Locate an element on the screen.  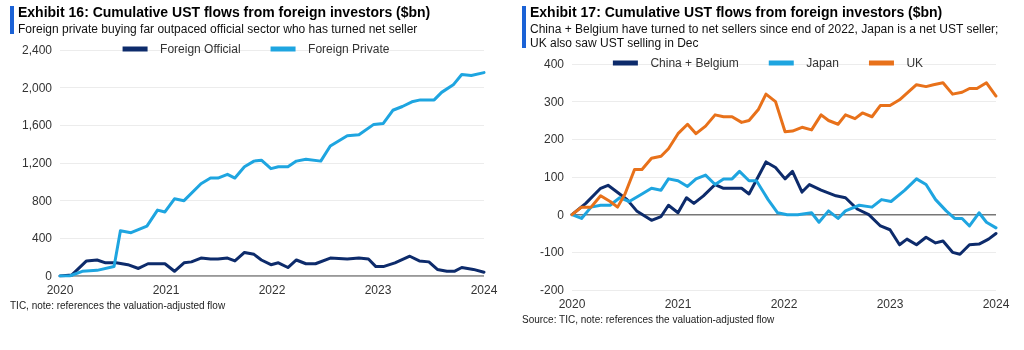
chart-subtitle: China + Belgium have turned to net sellers since end of 2022, Japan is a net UST seller; UK also saw UST selling in Dec is located at coordinates (765, 36).